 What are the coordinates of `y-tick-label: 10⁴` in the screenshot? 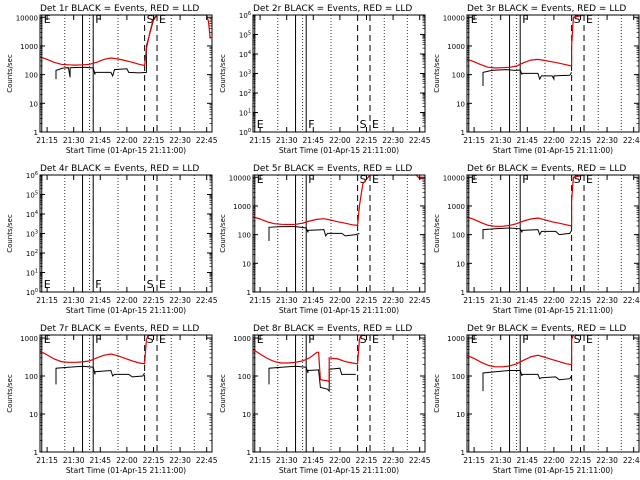 It's located at (245, 54).